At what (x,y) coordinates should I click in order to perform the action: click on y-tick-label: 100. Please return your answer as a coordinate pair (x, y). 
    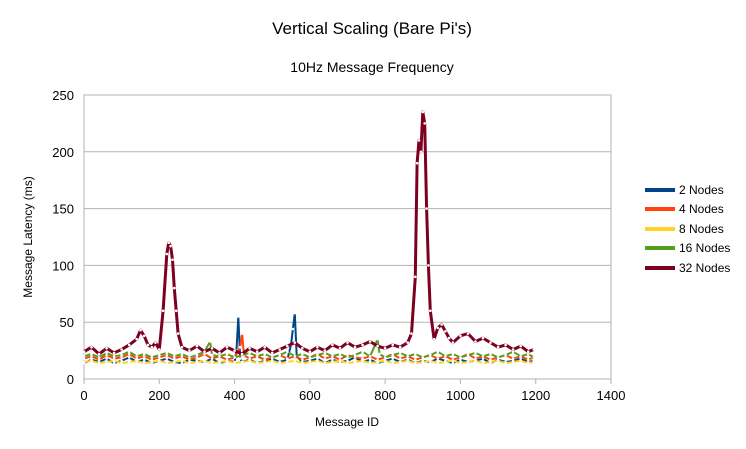
    Looking at the image, I should click on (63, 265).